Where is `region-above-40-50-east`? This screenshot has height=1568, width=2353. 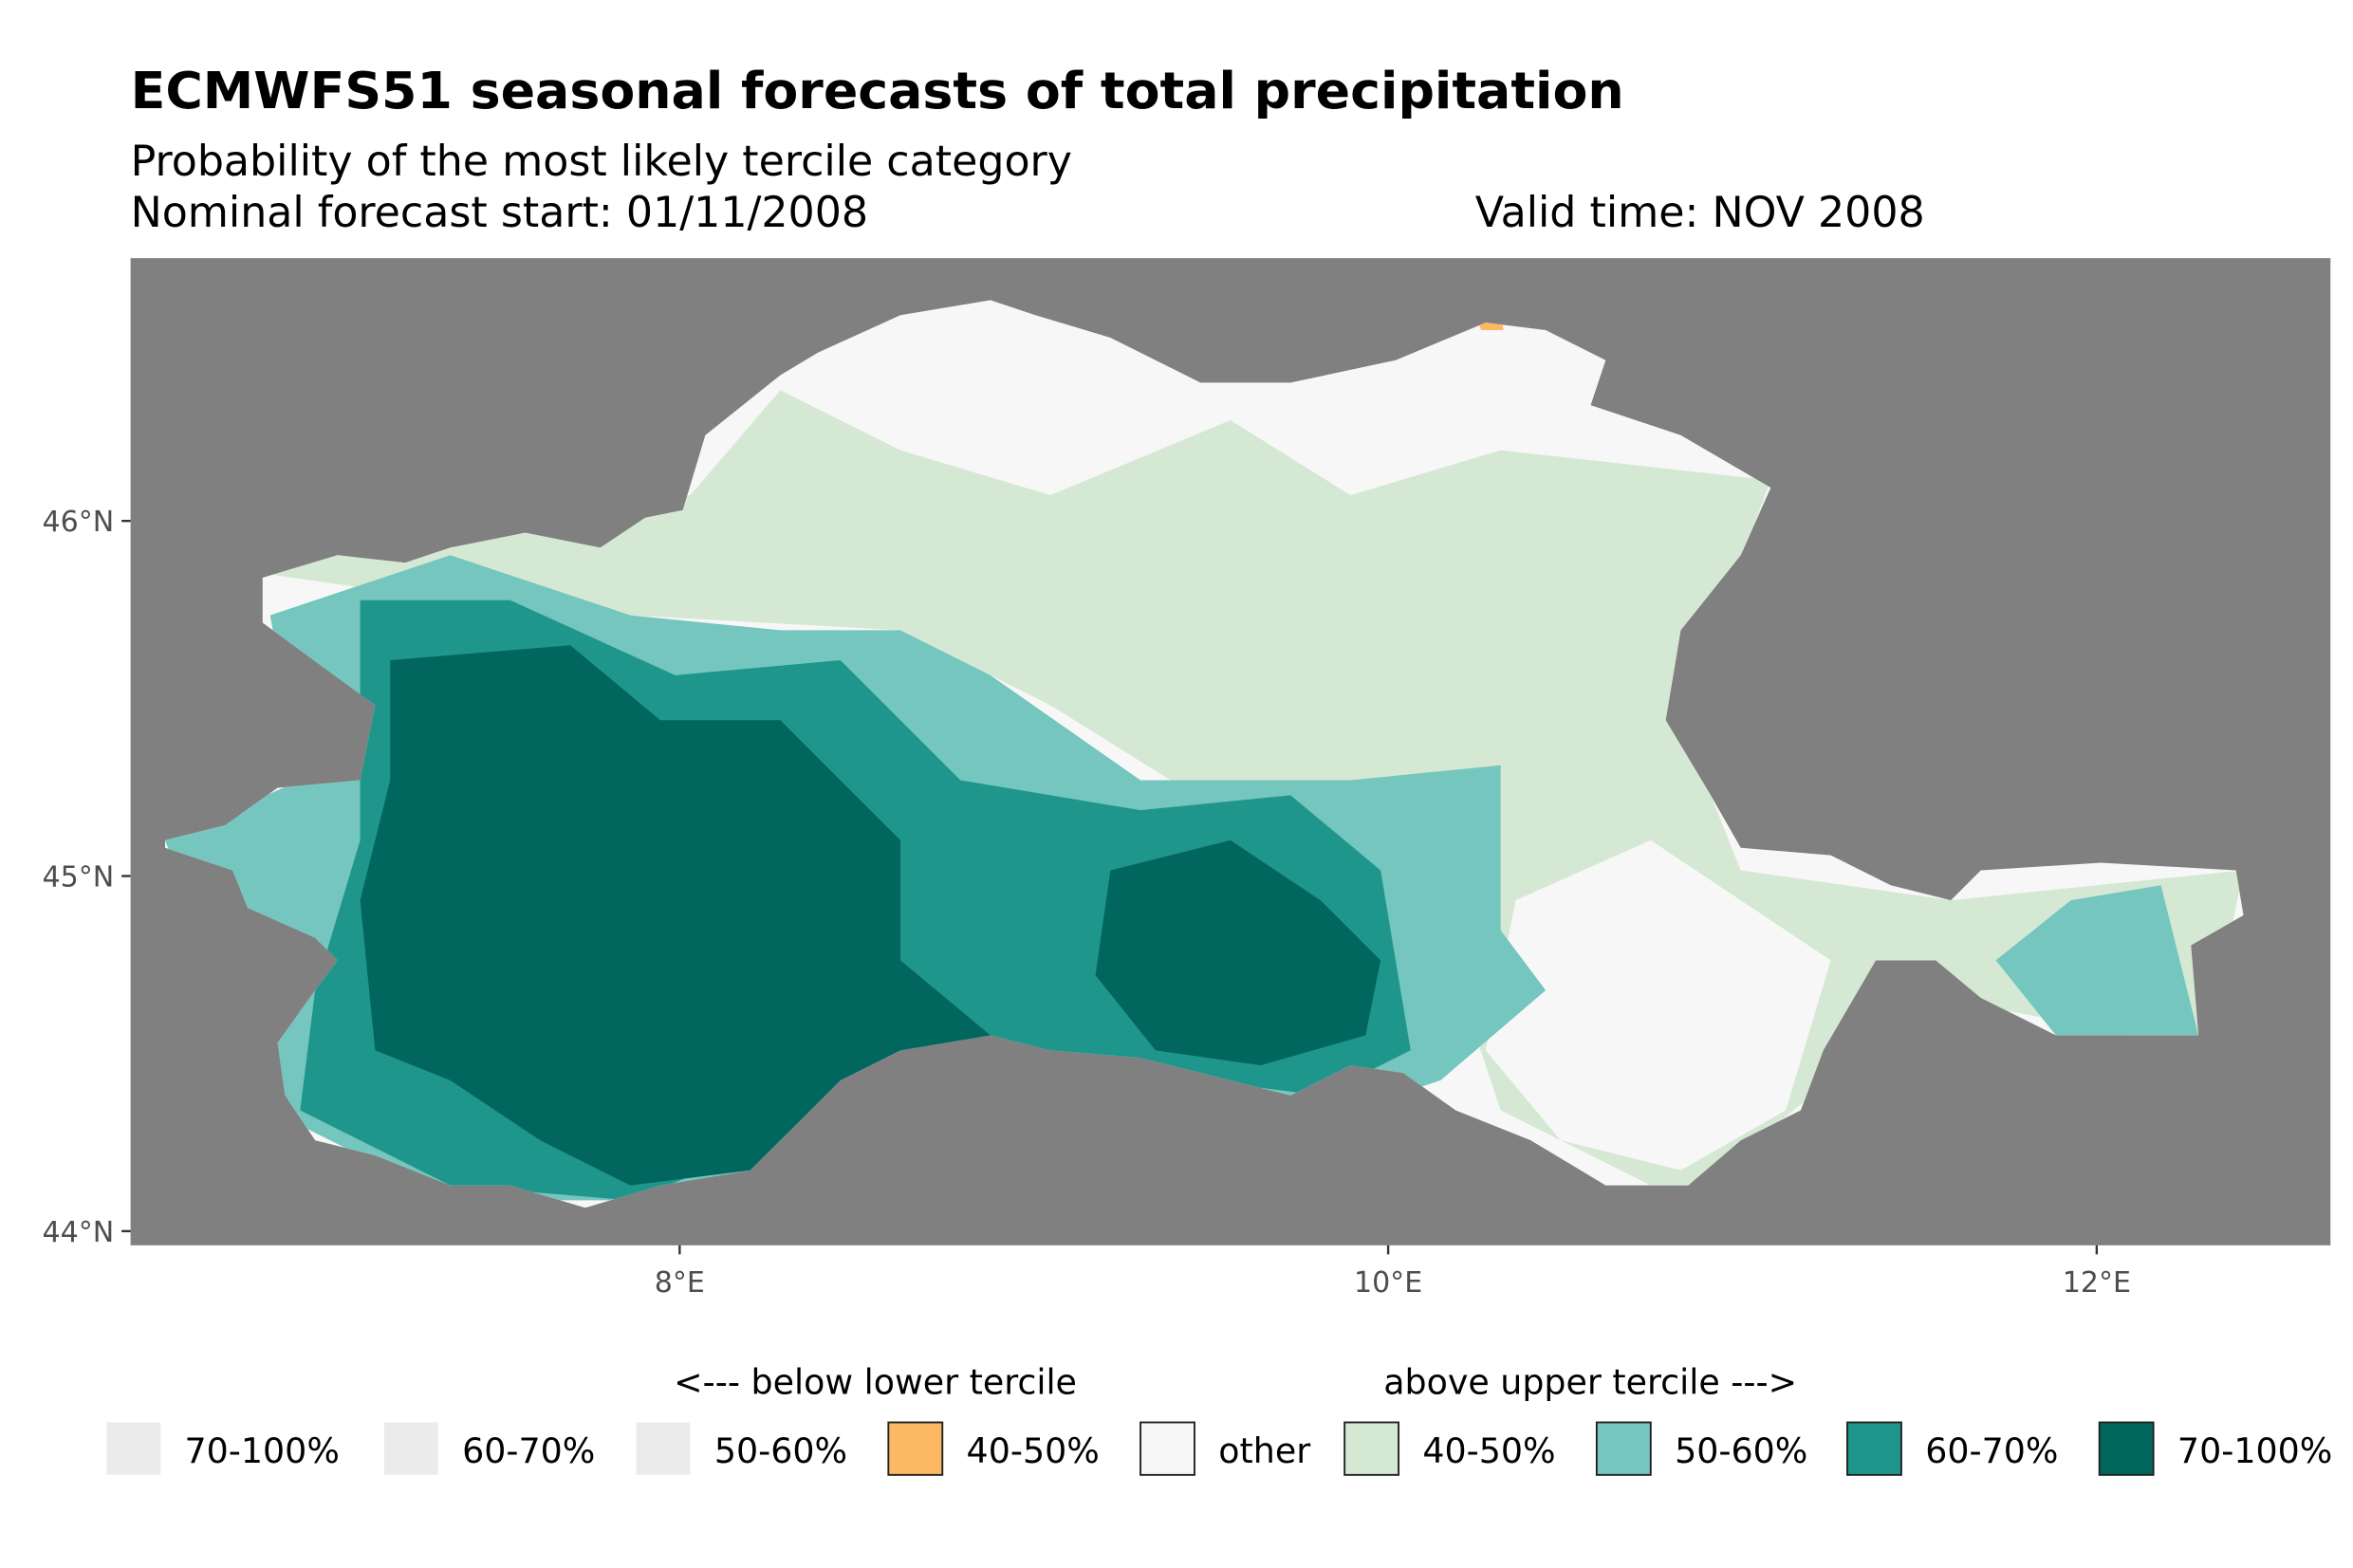 region-above-40-50-east is located at coordinates (1658, 1005).